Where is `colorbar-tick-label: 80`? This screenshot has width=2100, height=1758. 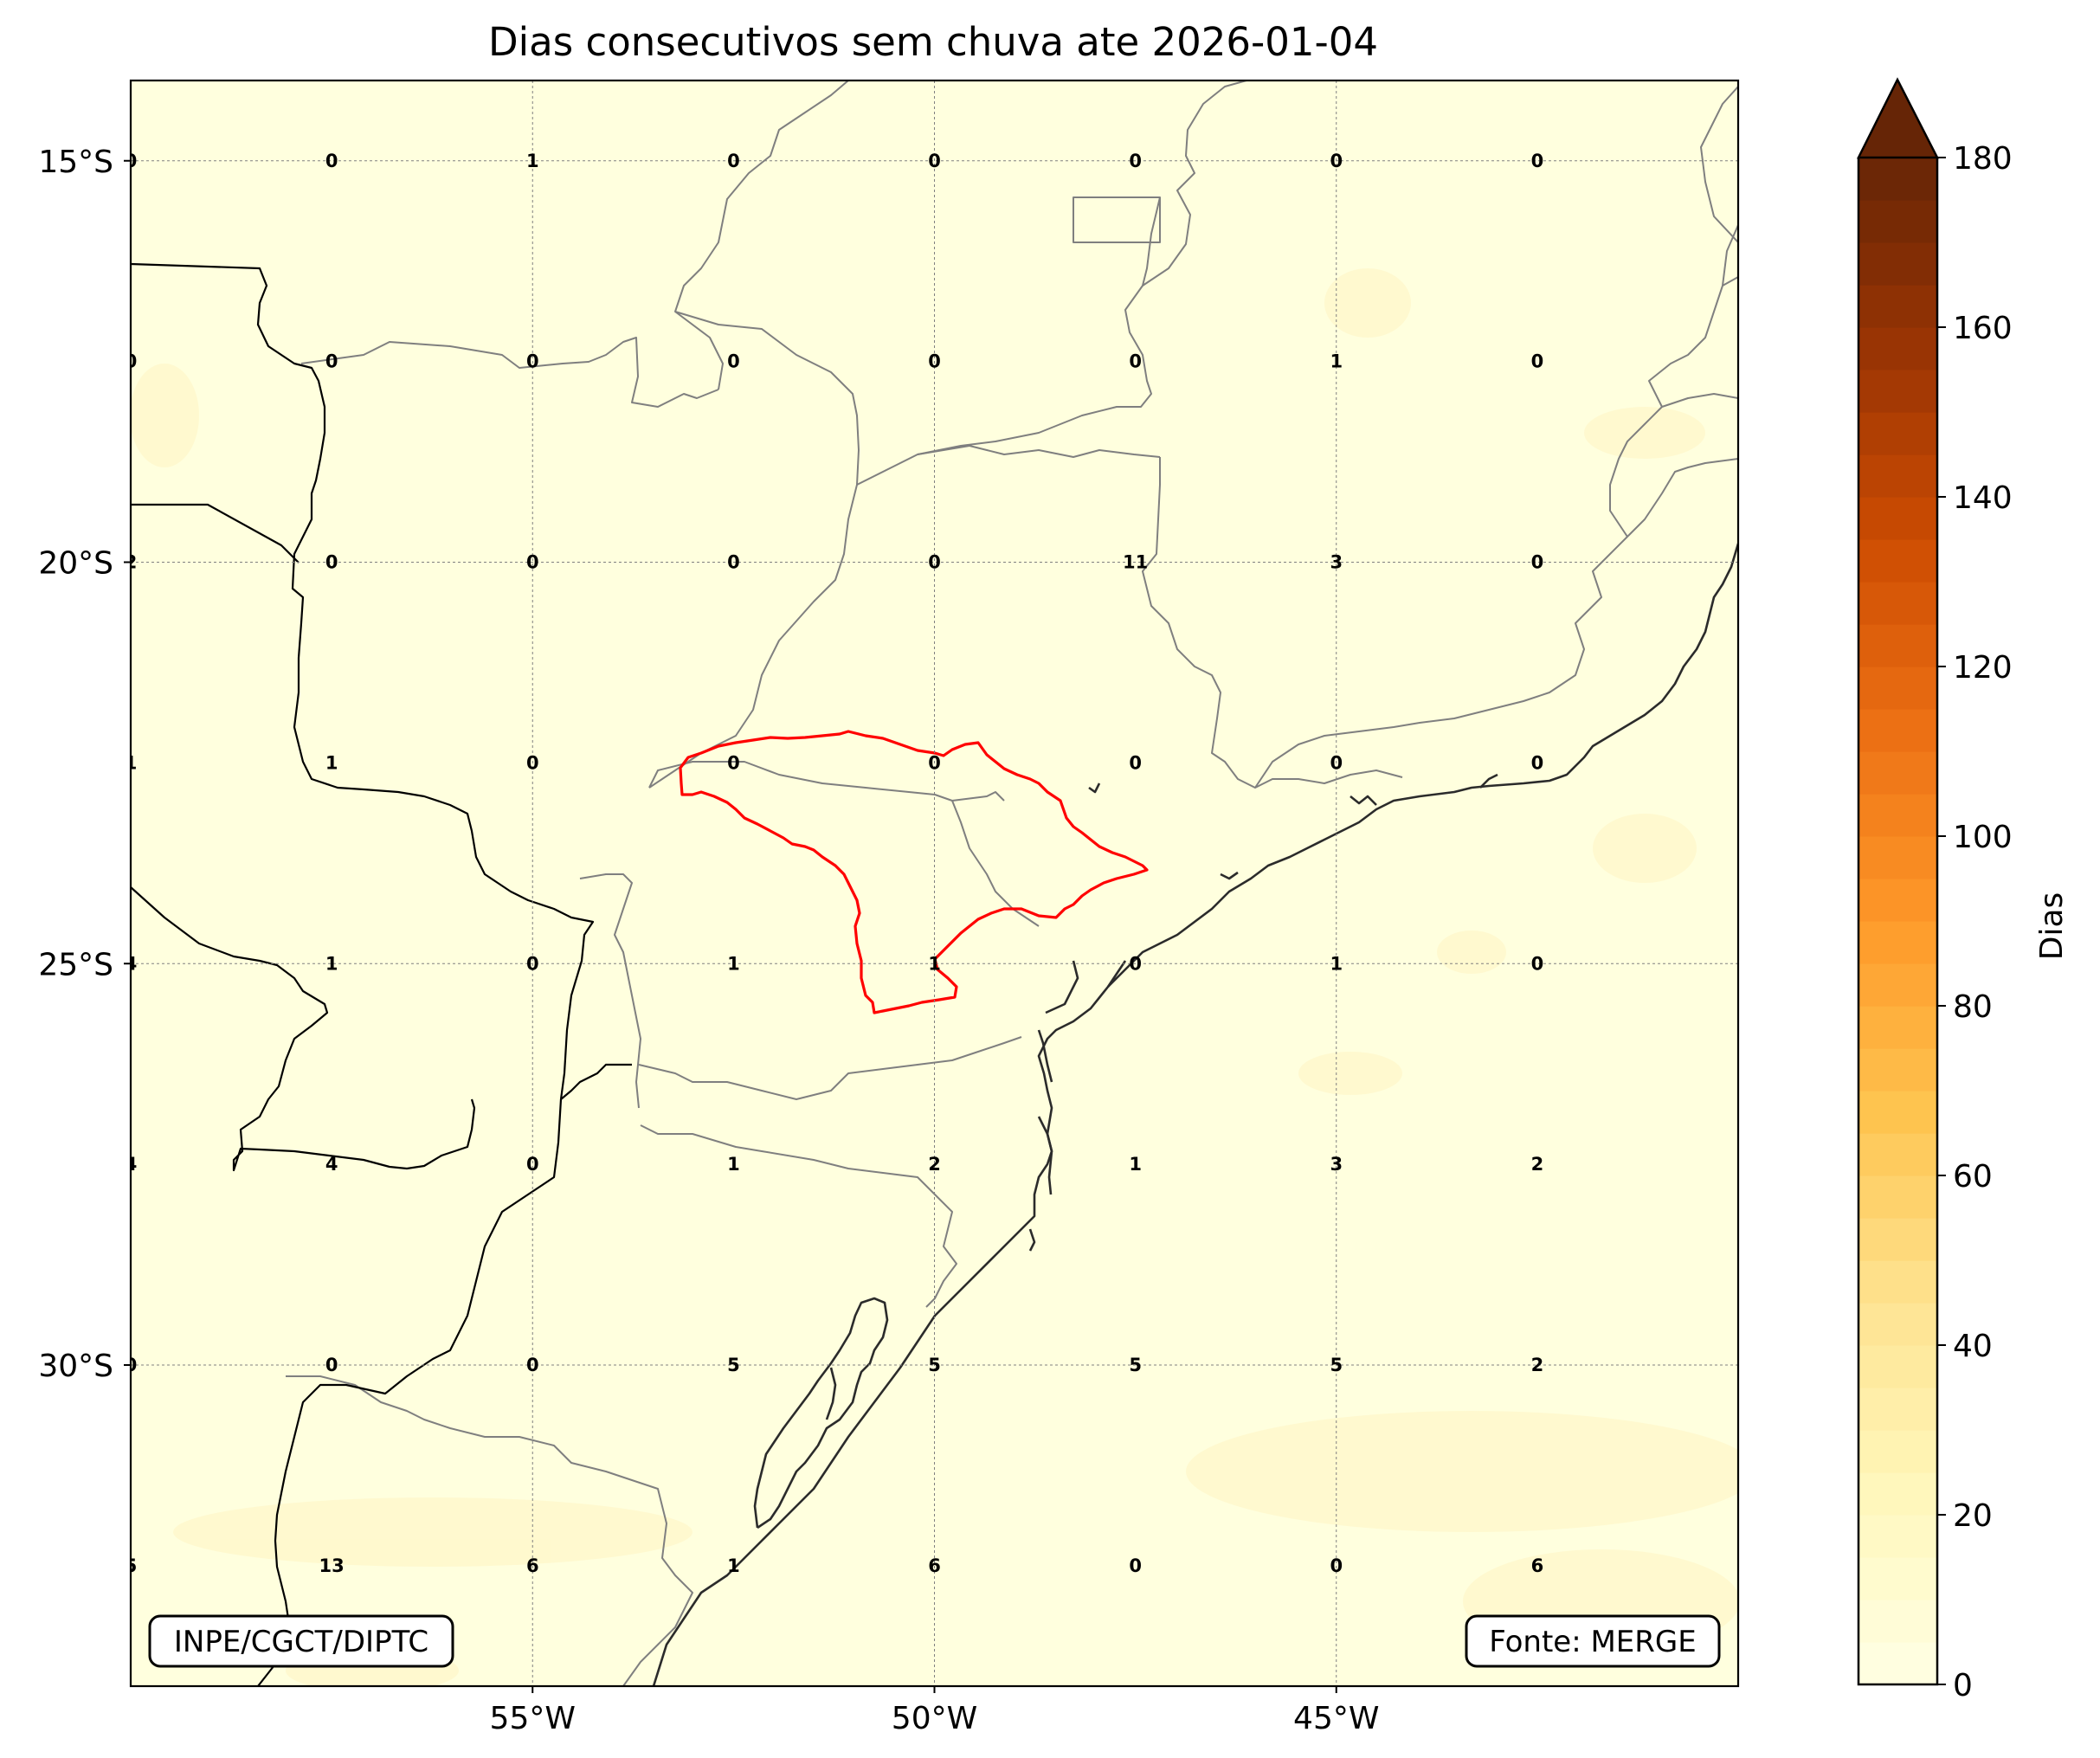 colorbar-tick-label: 80 is located at coordinates (1973, 1007).